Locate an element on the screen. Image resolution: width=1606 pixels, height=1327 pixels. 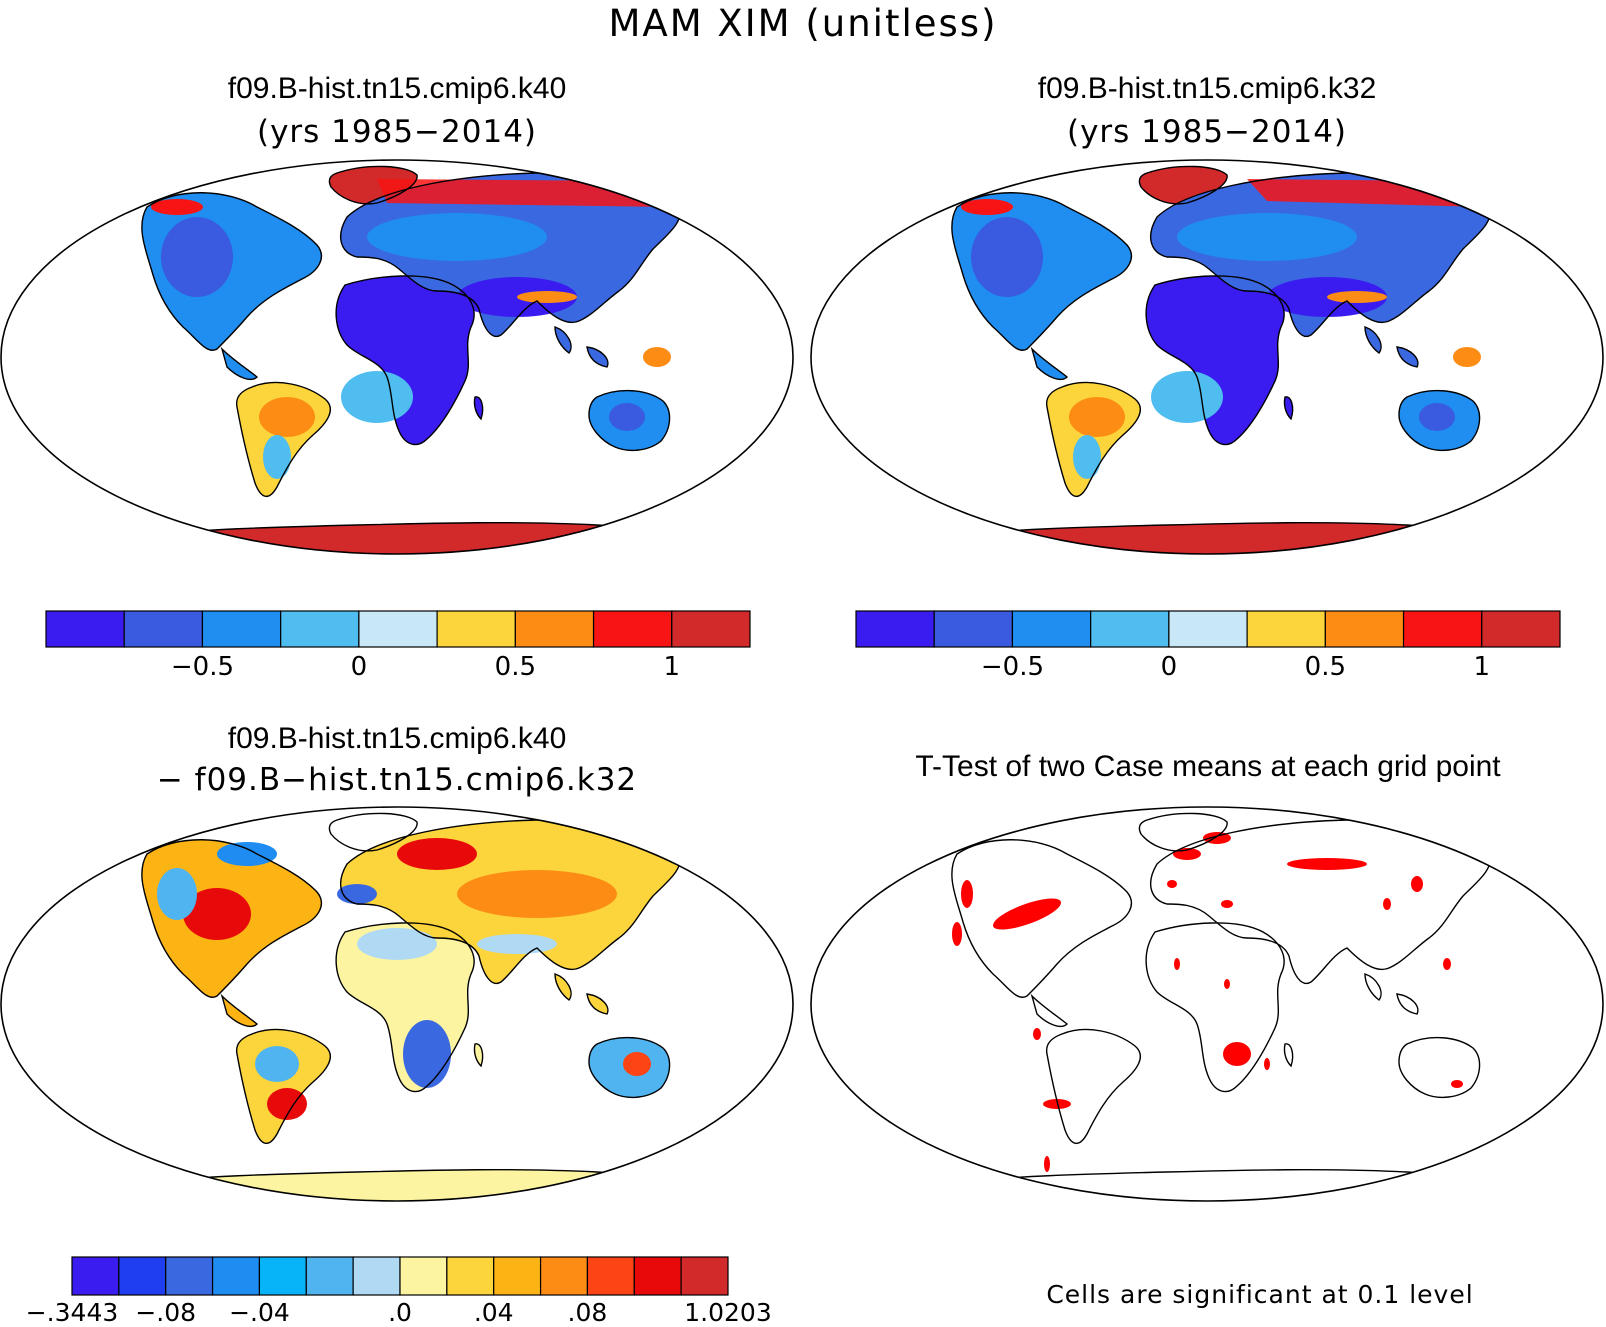
colorbar-tick-label: 1.0203 is located at coordinates (728, 1312).